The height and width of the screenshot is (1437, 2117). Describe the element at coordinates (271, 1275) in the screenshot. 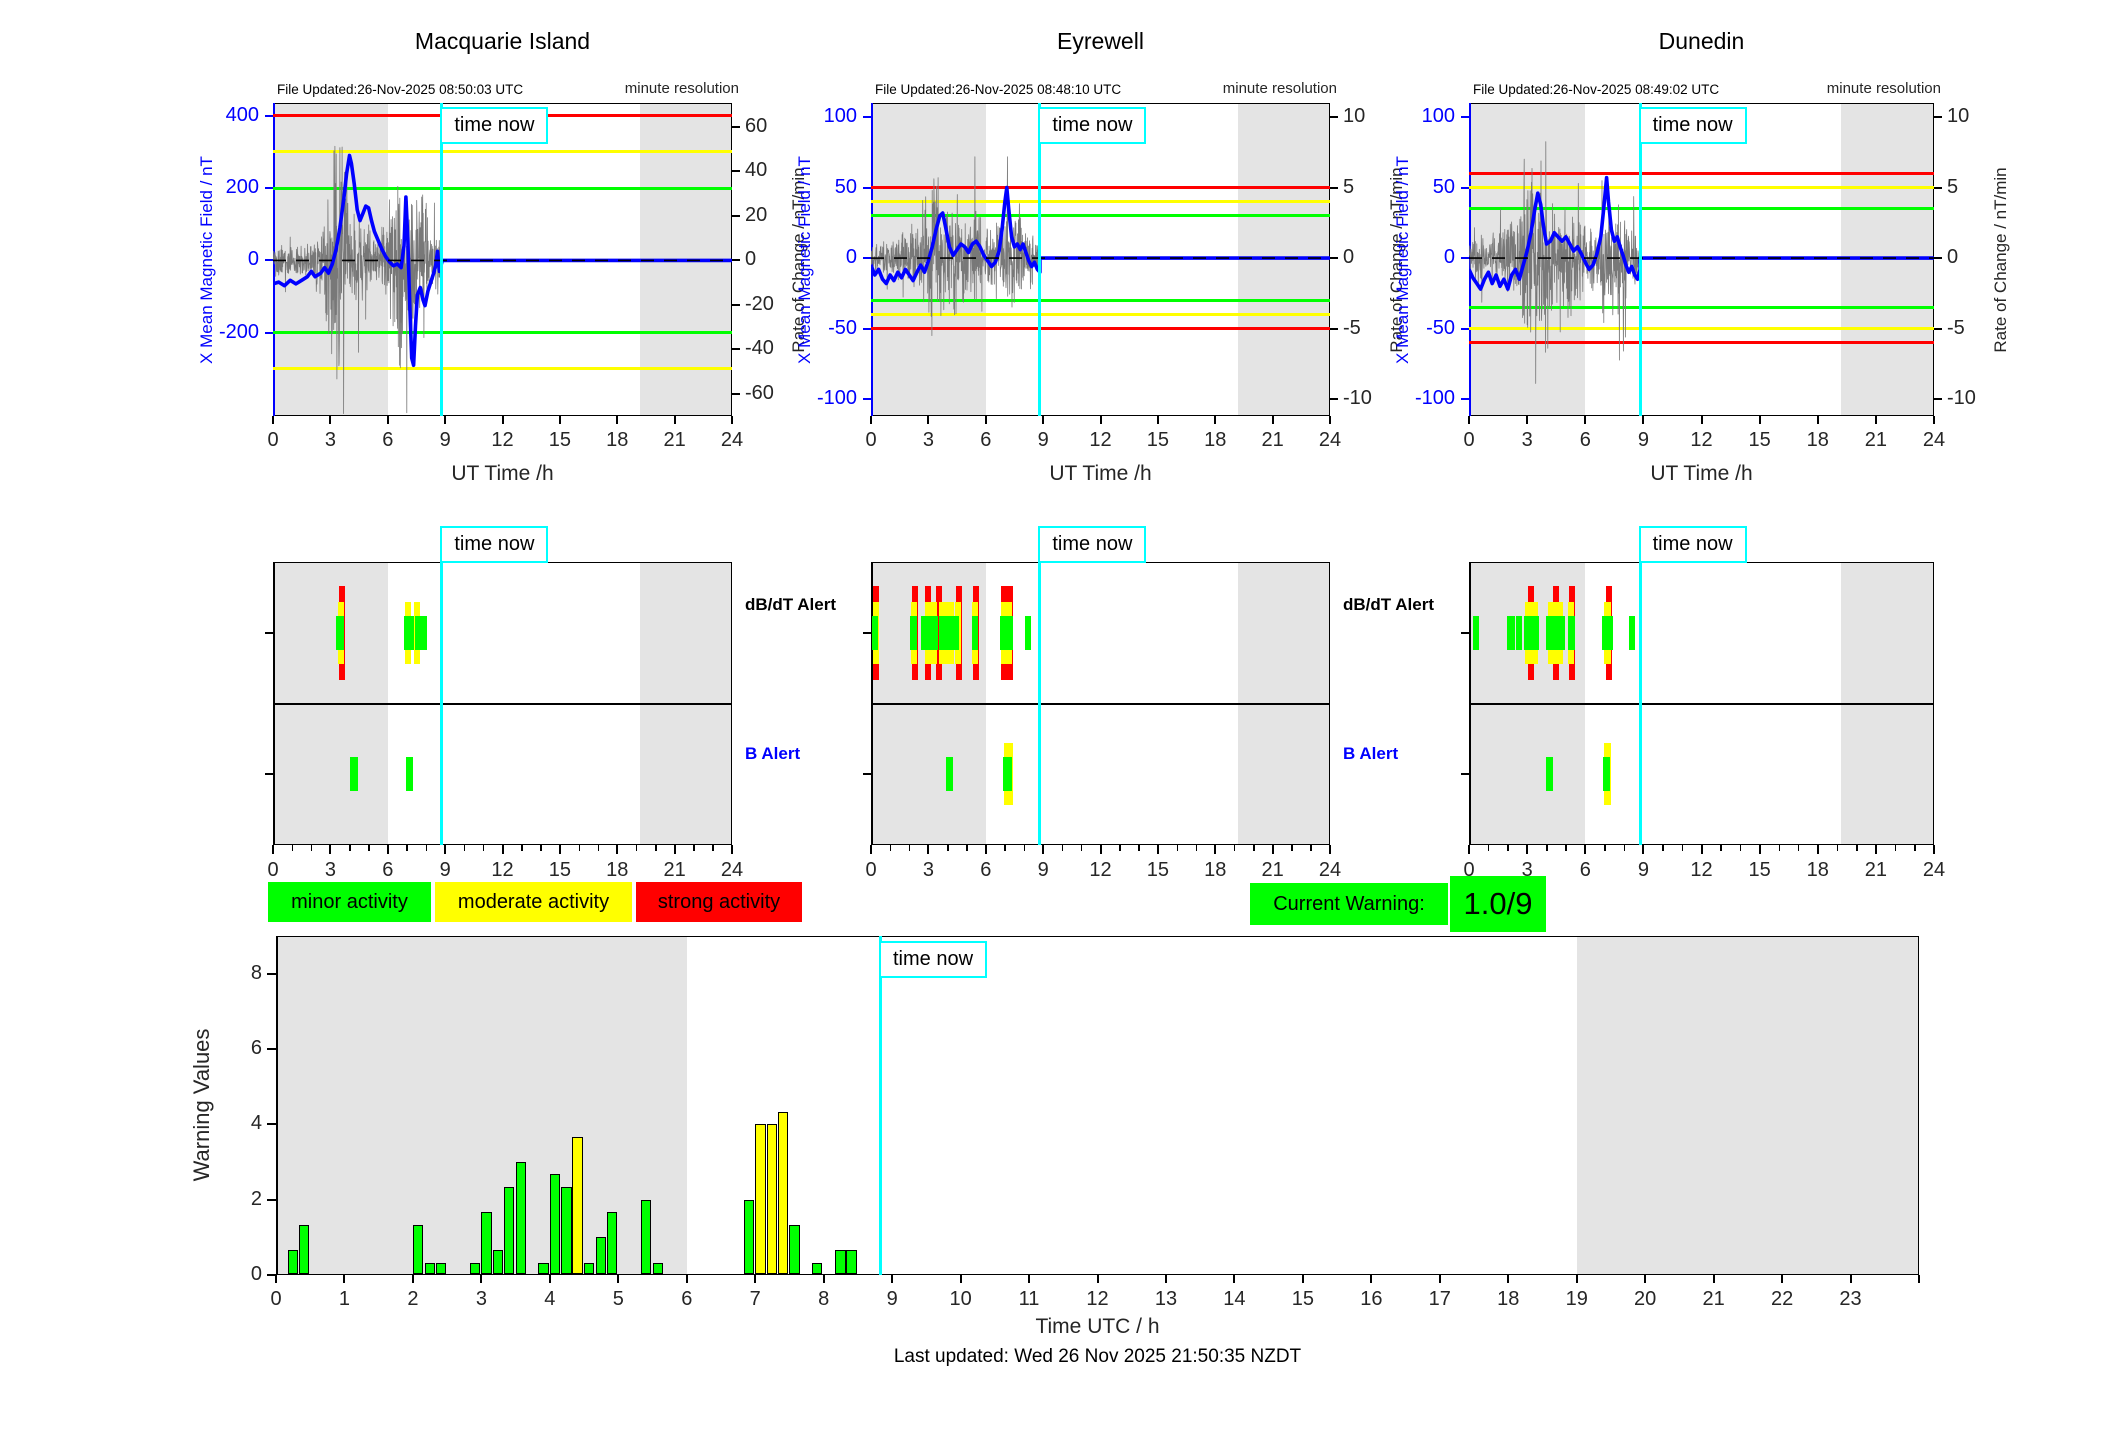

I see `y-tick` at that location.